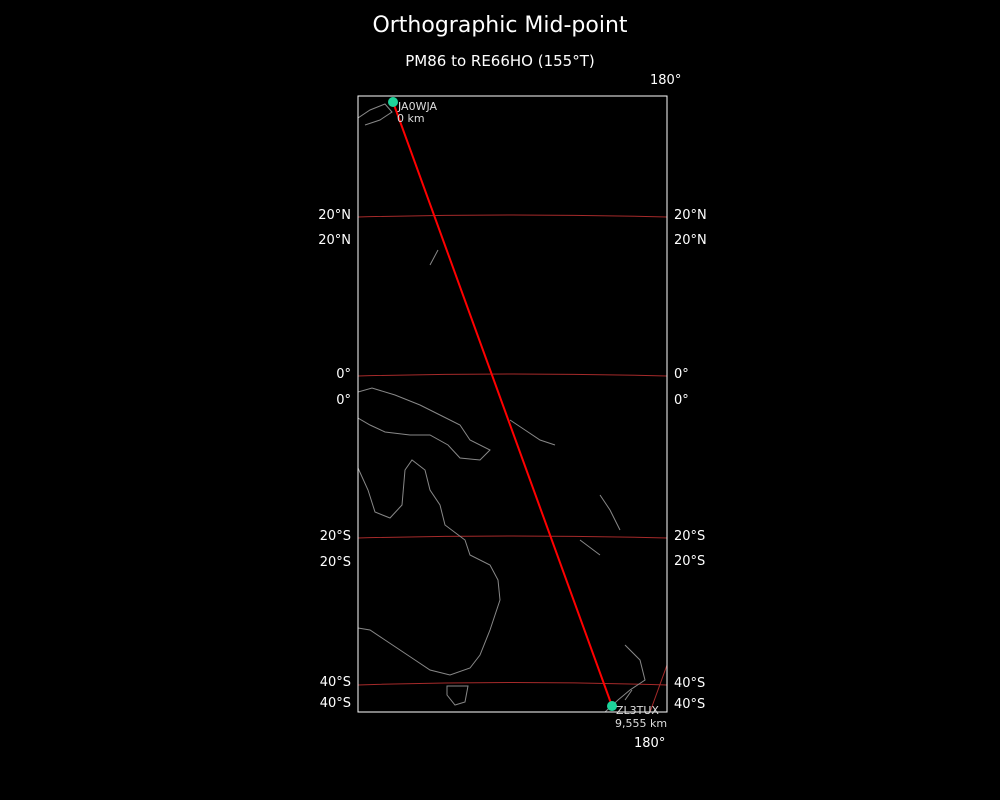  Describe the element at coordinates (457, 695) in the screenshot. I see `coast-tasmania` at that location.